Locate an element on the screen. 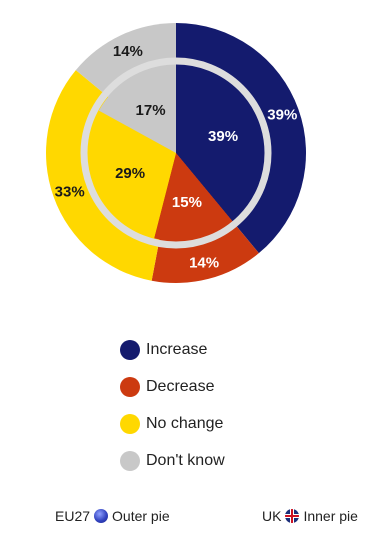 This screenshot has width=377, height=533. legend-label: Increase is located at coordinates (177, 349).